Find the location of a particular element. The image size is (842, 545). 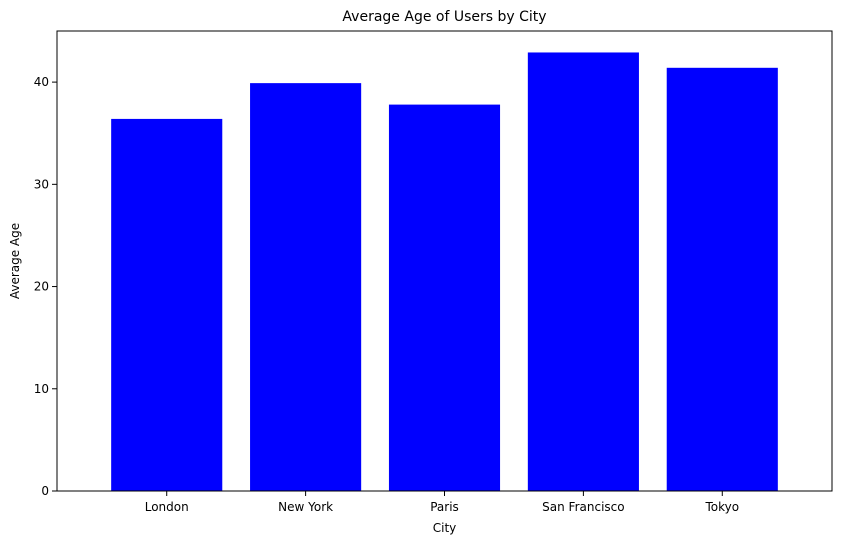

x-axis-label: City is located at coordinates (445, 528).